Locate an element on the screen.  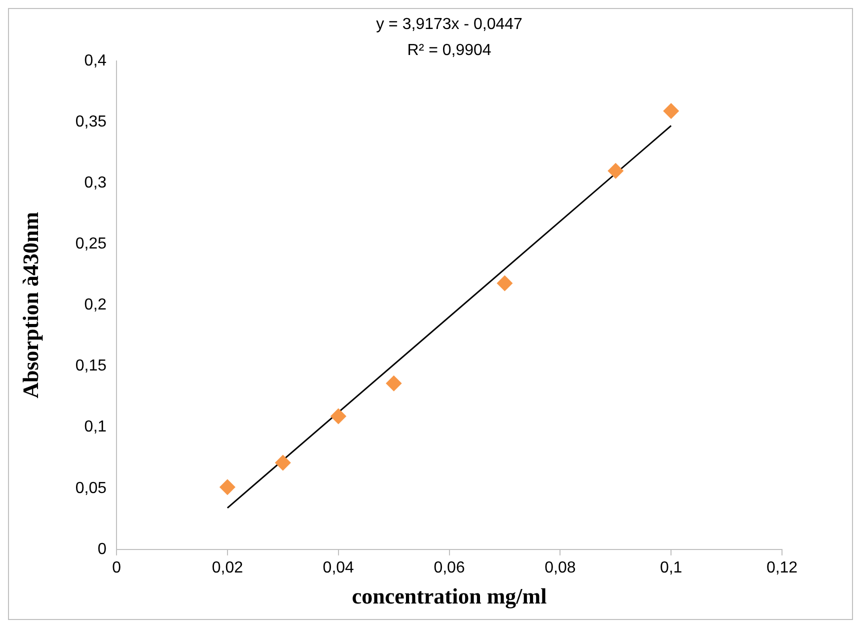
text: y = 3,9173x - 0,0447 is located at coordinates (449, 24).